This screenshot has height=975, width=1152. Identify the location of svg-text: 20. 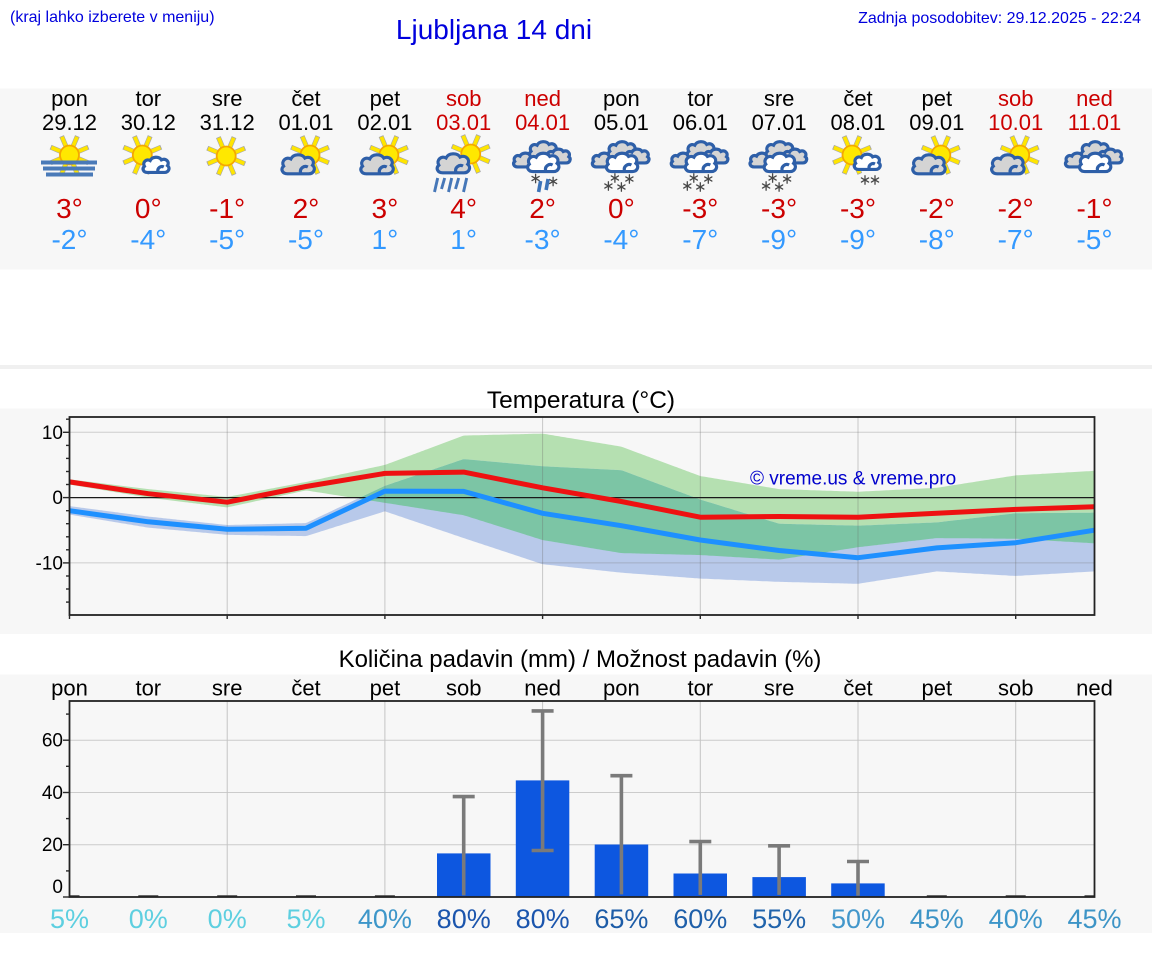
(52, 845).